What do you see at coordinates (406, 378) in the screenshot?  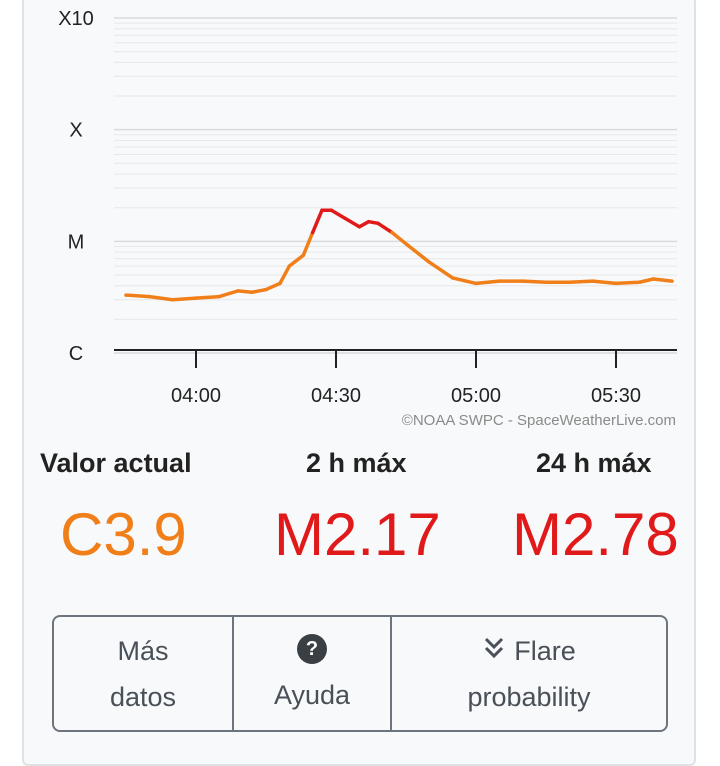 I see `x-axis-ticks: 04:00 04:30 05:00 05:30` at bounding box center [406, 378].